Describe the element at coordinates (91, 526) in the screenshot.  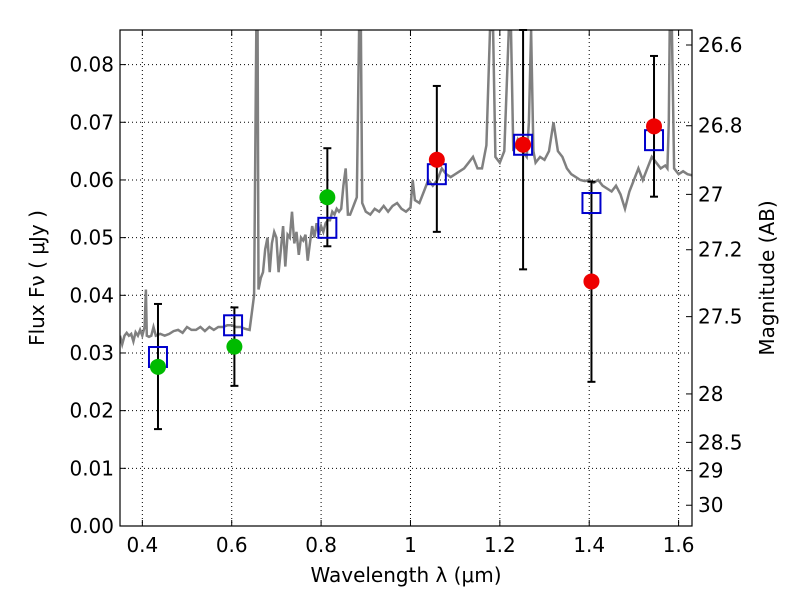
I see `y-tick-label: 0.00` at that location.